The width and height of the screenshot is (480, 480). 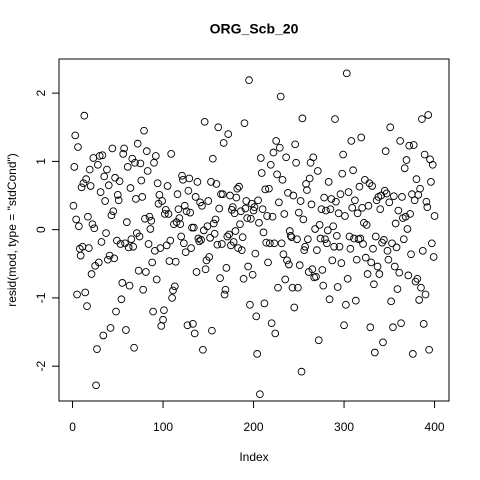 What do you see at coordinates (253, 457) in the screenshot?
I see `x-axis-label: Index` at bounding box center [253, 457].